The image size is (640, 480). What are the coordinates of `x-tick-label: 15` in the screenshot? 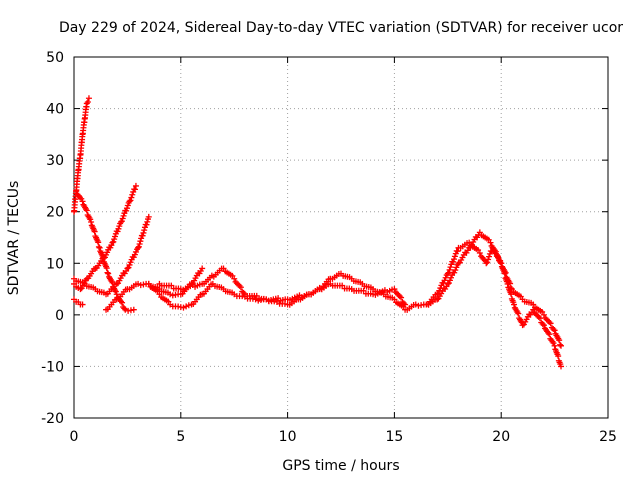 It's located at (394, 437).